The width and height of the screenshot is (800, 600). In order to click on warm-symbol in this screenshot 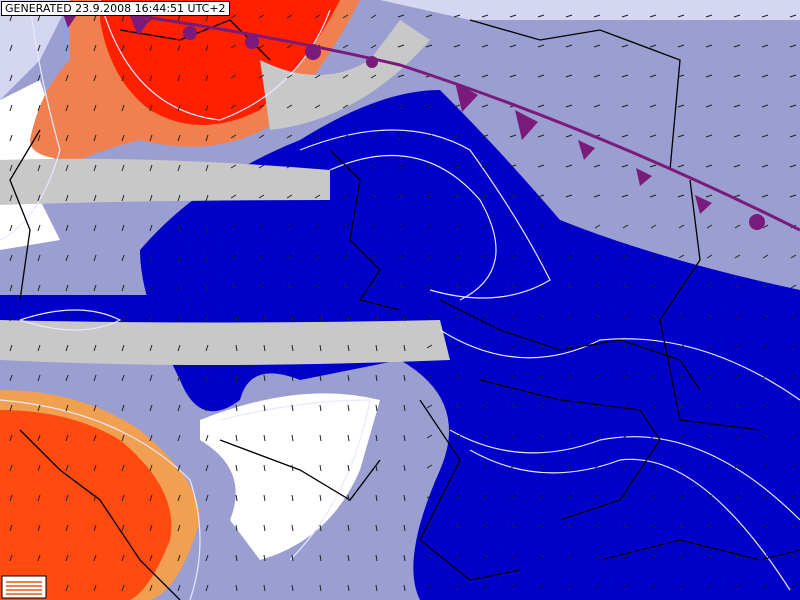, I will do `click(252, 42)`.